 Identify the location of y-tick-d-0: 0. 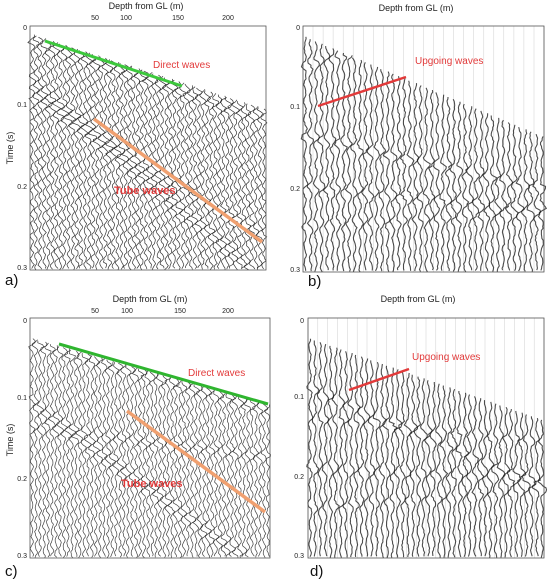
(302, 321).